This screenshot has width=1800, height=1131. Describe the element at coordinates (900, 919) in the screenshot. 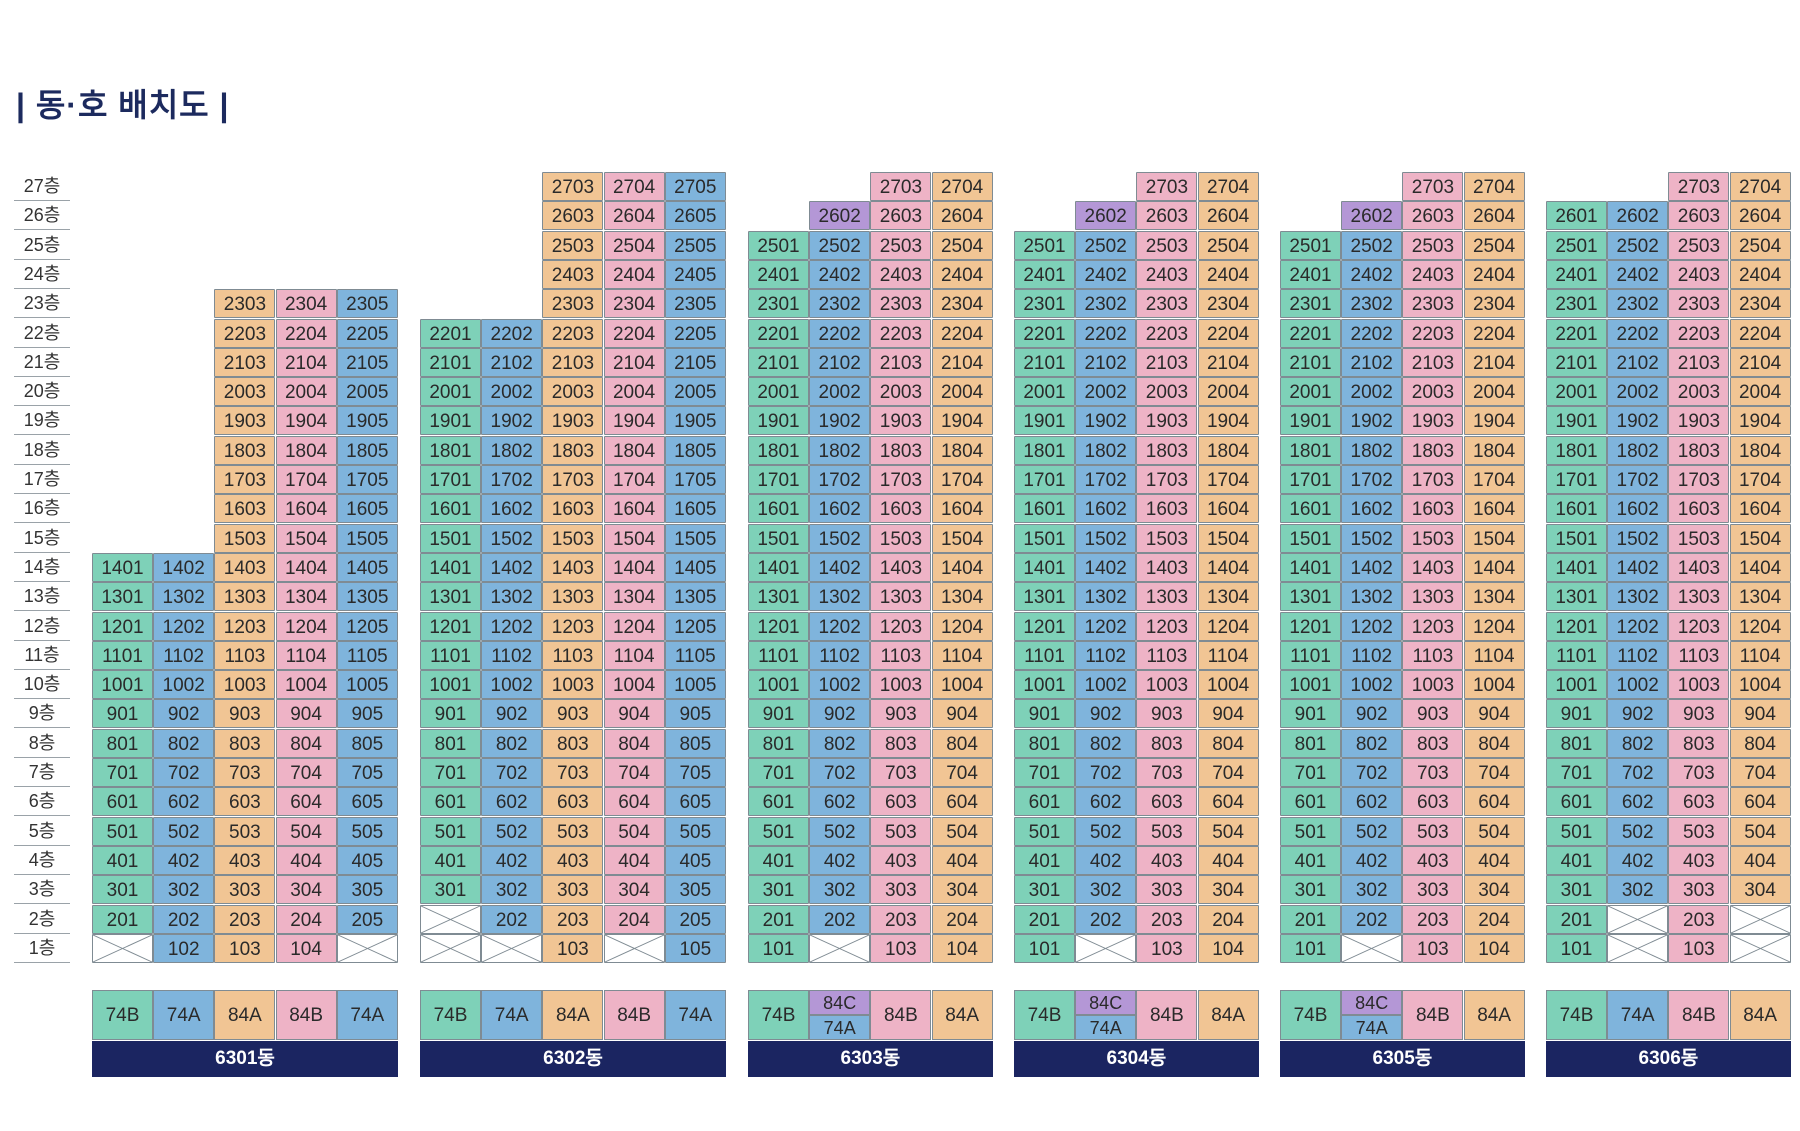

I see `unit-cell: 203` at that location.